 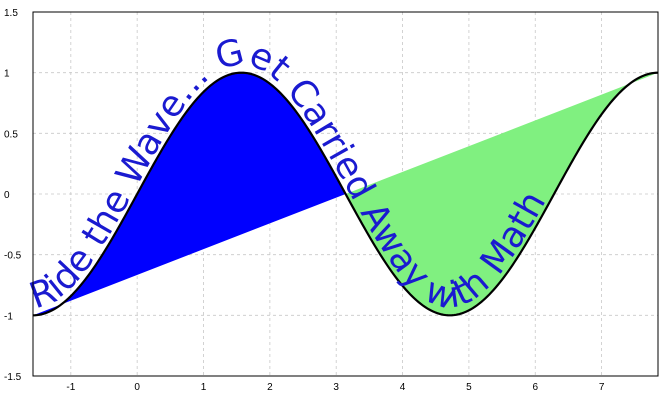 I want to click on y-tick-label: 0.5, so click(x=11, y=134).